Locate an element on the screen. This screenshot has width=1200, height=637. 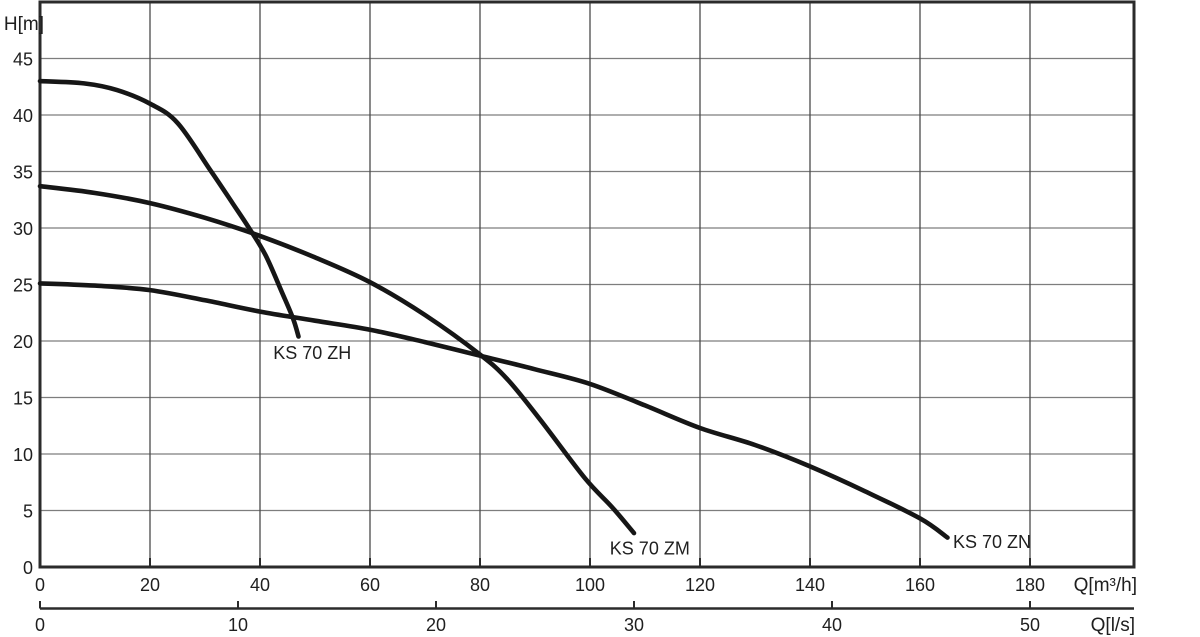
curve-ks-70-zh is located at coordinates (169, 208).